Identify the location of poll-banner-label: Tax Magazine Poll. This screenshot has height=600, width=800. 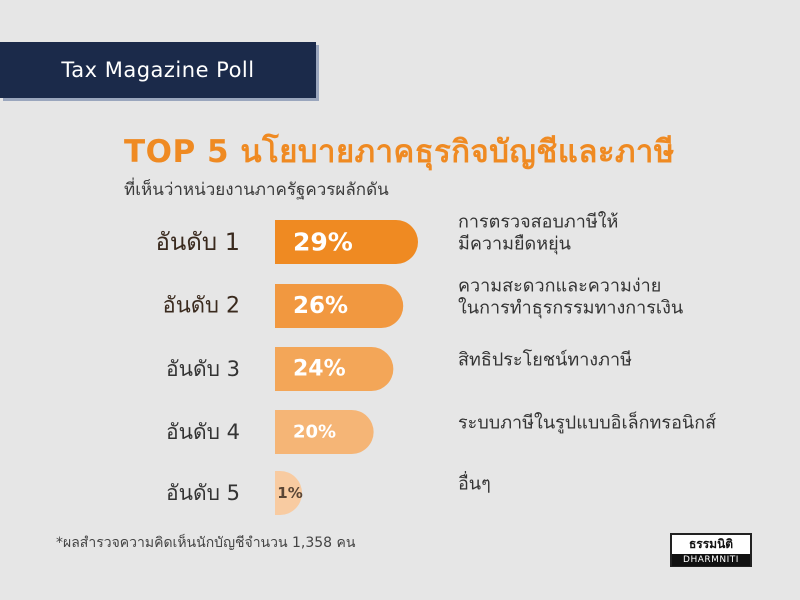
(158, 70).